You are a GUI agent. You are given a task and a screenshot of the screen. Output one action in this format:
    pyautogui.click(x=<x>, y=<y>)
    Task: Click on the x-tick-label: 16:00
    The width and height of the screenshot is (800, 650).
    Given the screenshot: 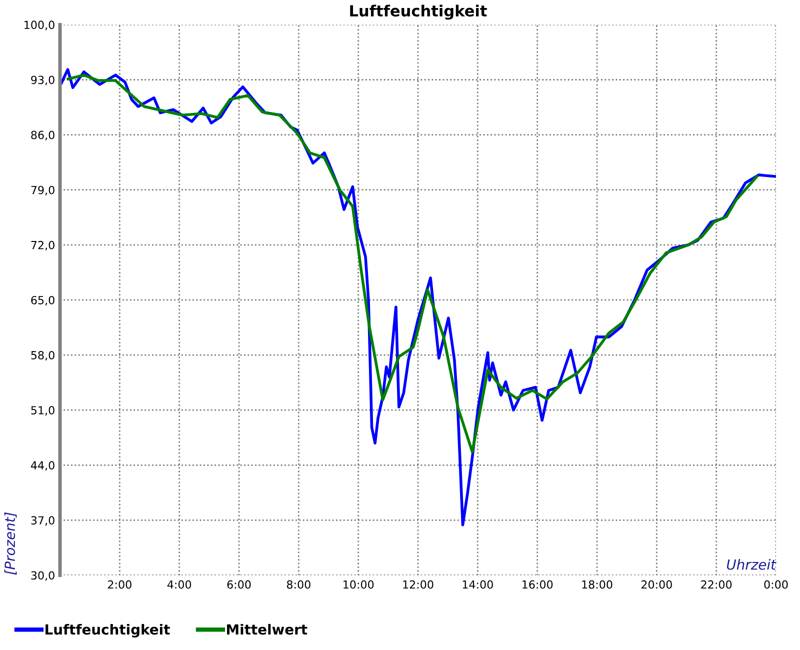 What is the action you would take?
    pyautogui.click(x=537, y=584)
    